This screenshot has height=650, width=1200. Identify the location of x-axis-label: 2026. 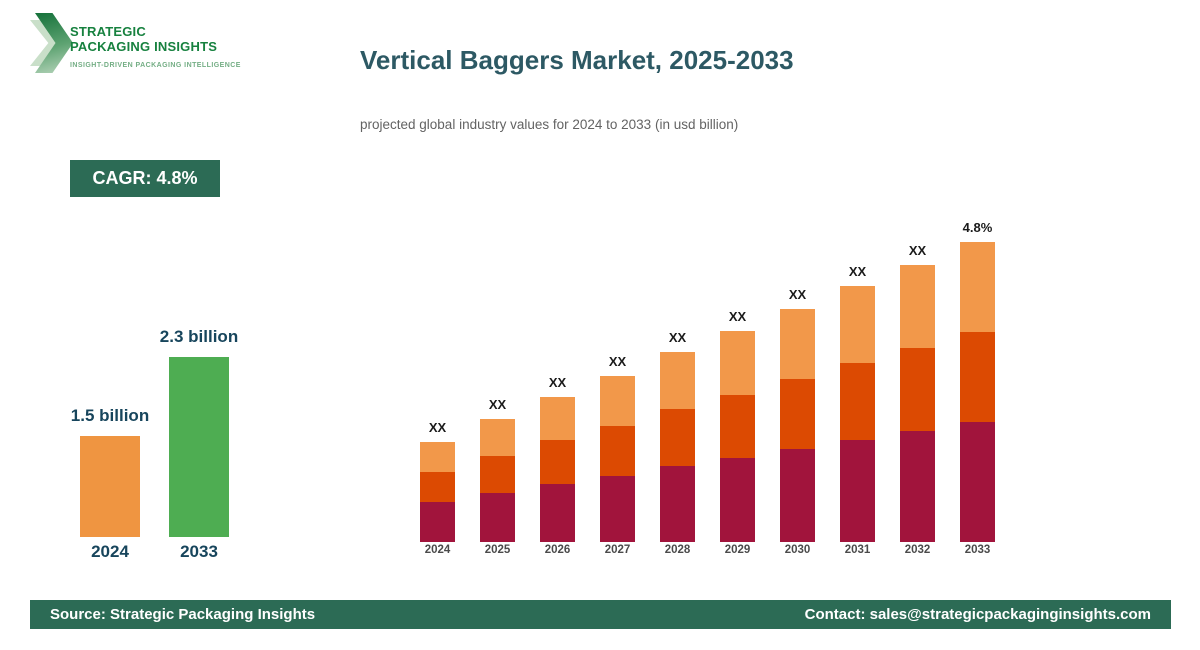
(557, 550).